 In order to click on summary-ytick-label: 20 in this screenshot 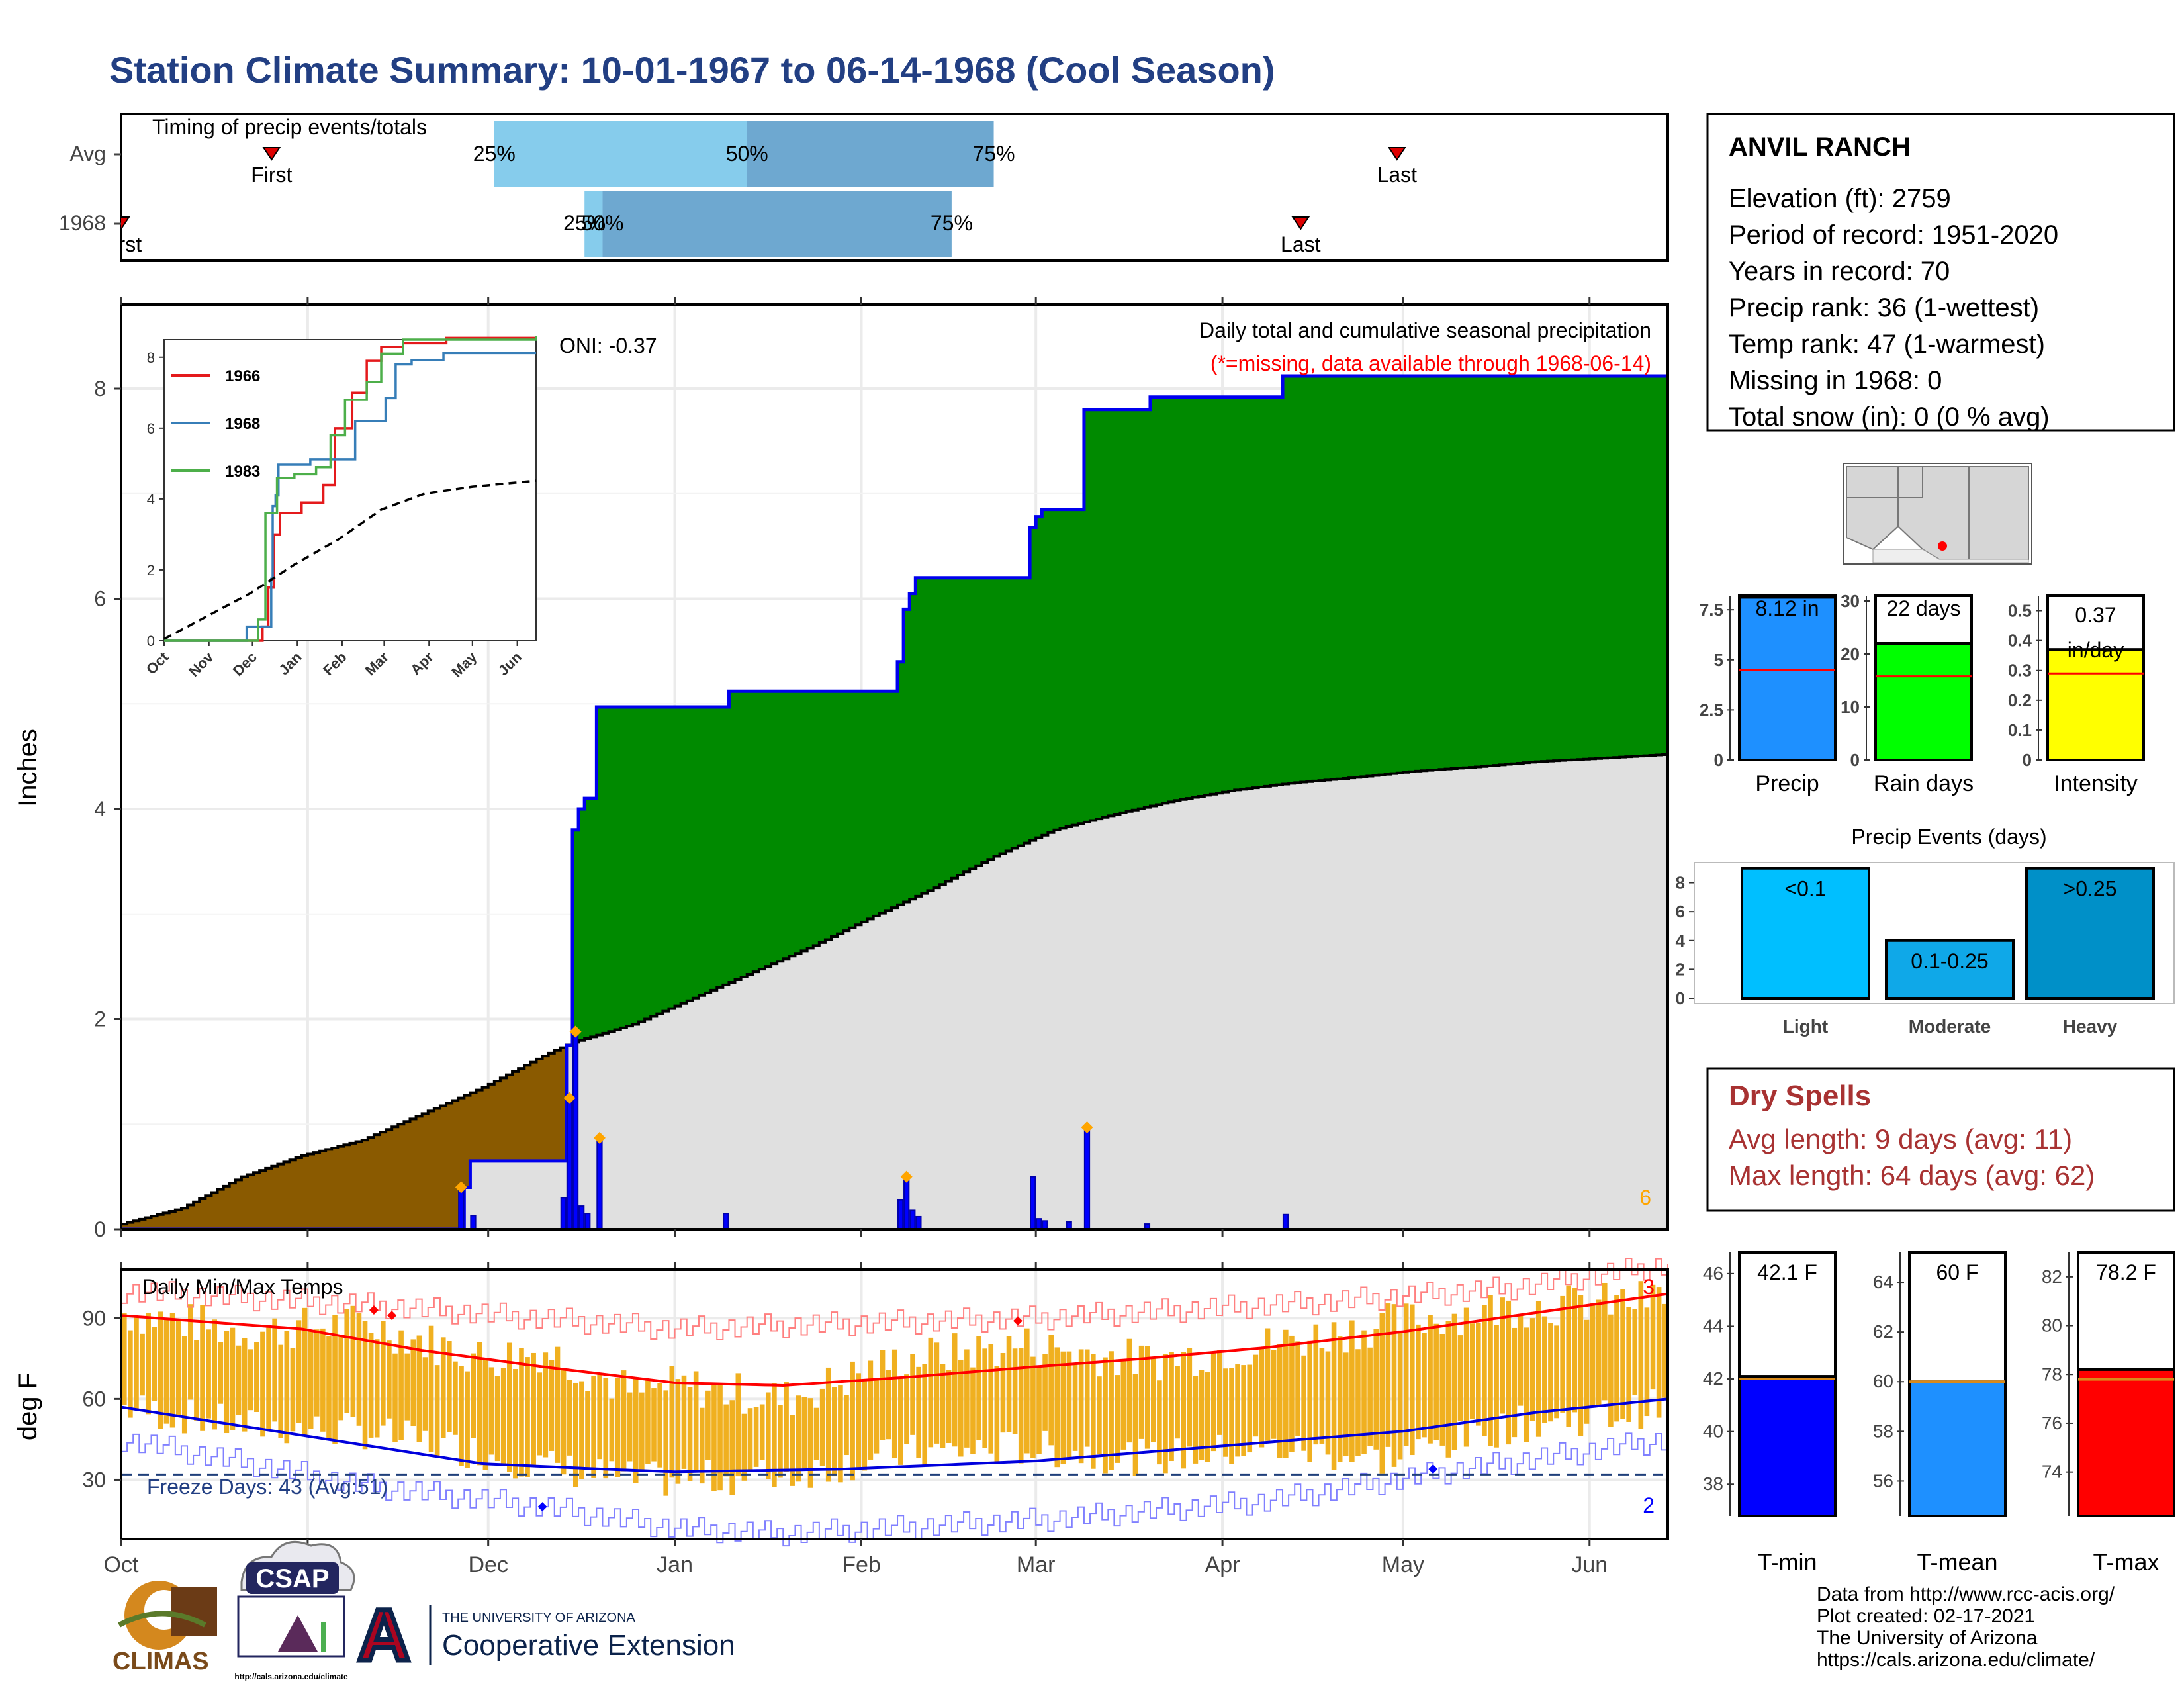, I will do `click(1851, 654)`.